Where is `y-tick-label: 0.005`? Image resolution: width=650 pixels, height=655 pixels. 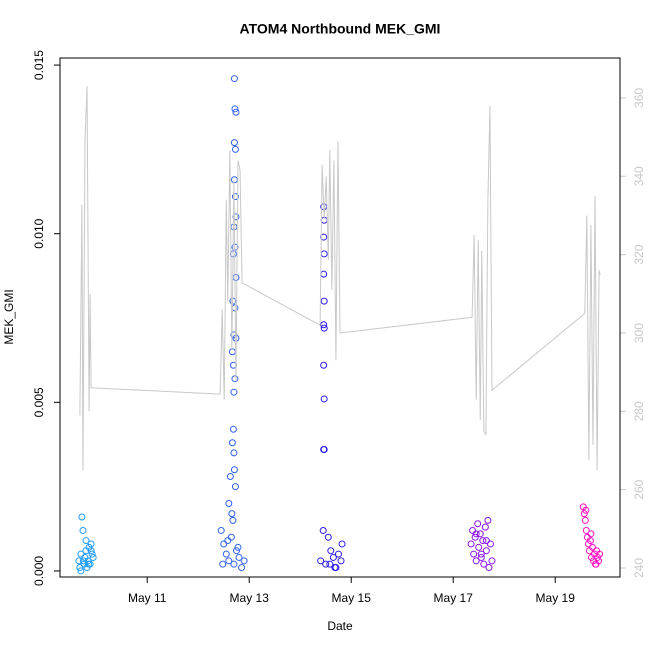 y-tick-label: 0.005 is located at coordinates (39, 402).